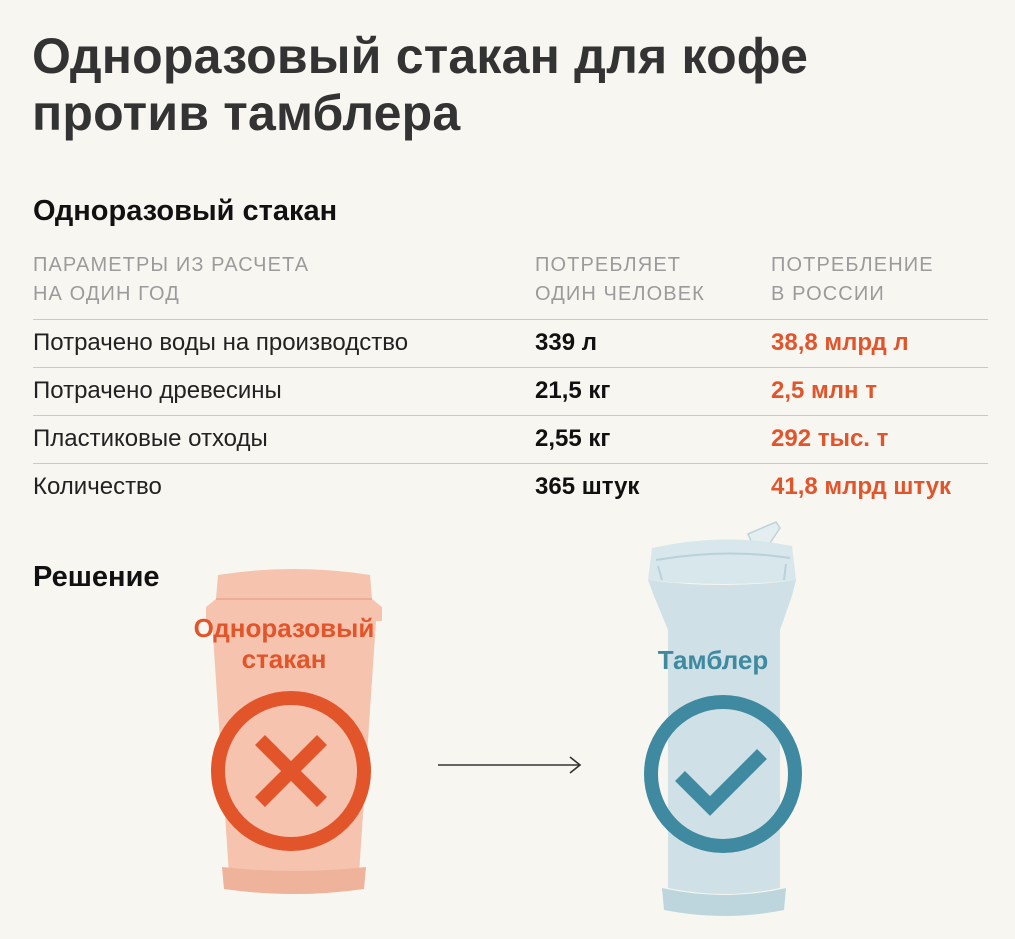 The width and height of the screenshot is (1015, 939). Describe the element at coordinates (861, 486) in the screenshot. I see `row-russia-value: 41,8 млрд штук` at that location.